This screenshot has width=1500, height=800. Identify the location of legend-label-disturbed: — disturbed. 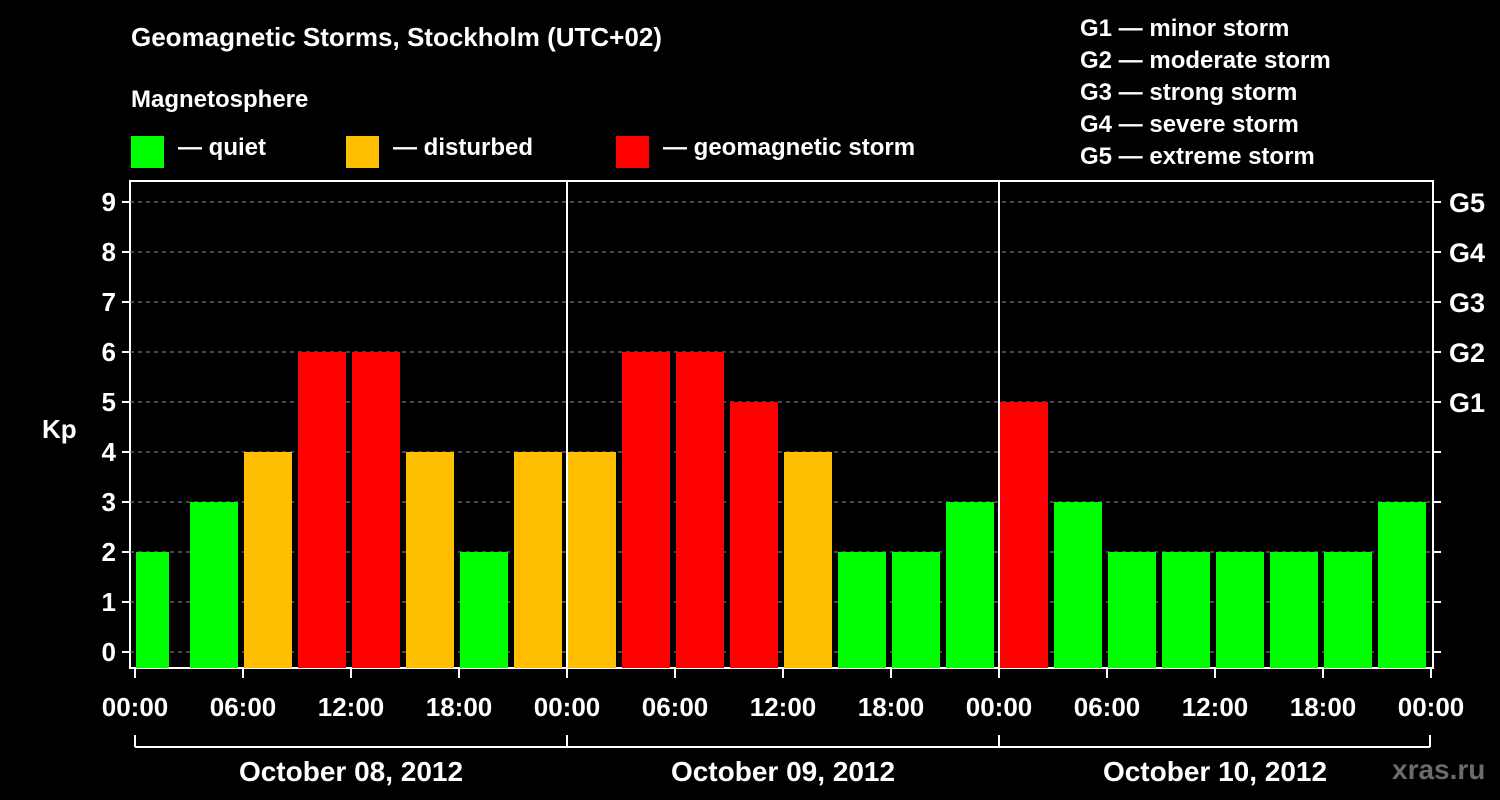
(463, 147).